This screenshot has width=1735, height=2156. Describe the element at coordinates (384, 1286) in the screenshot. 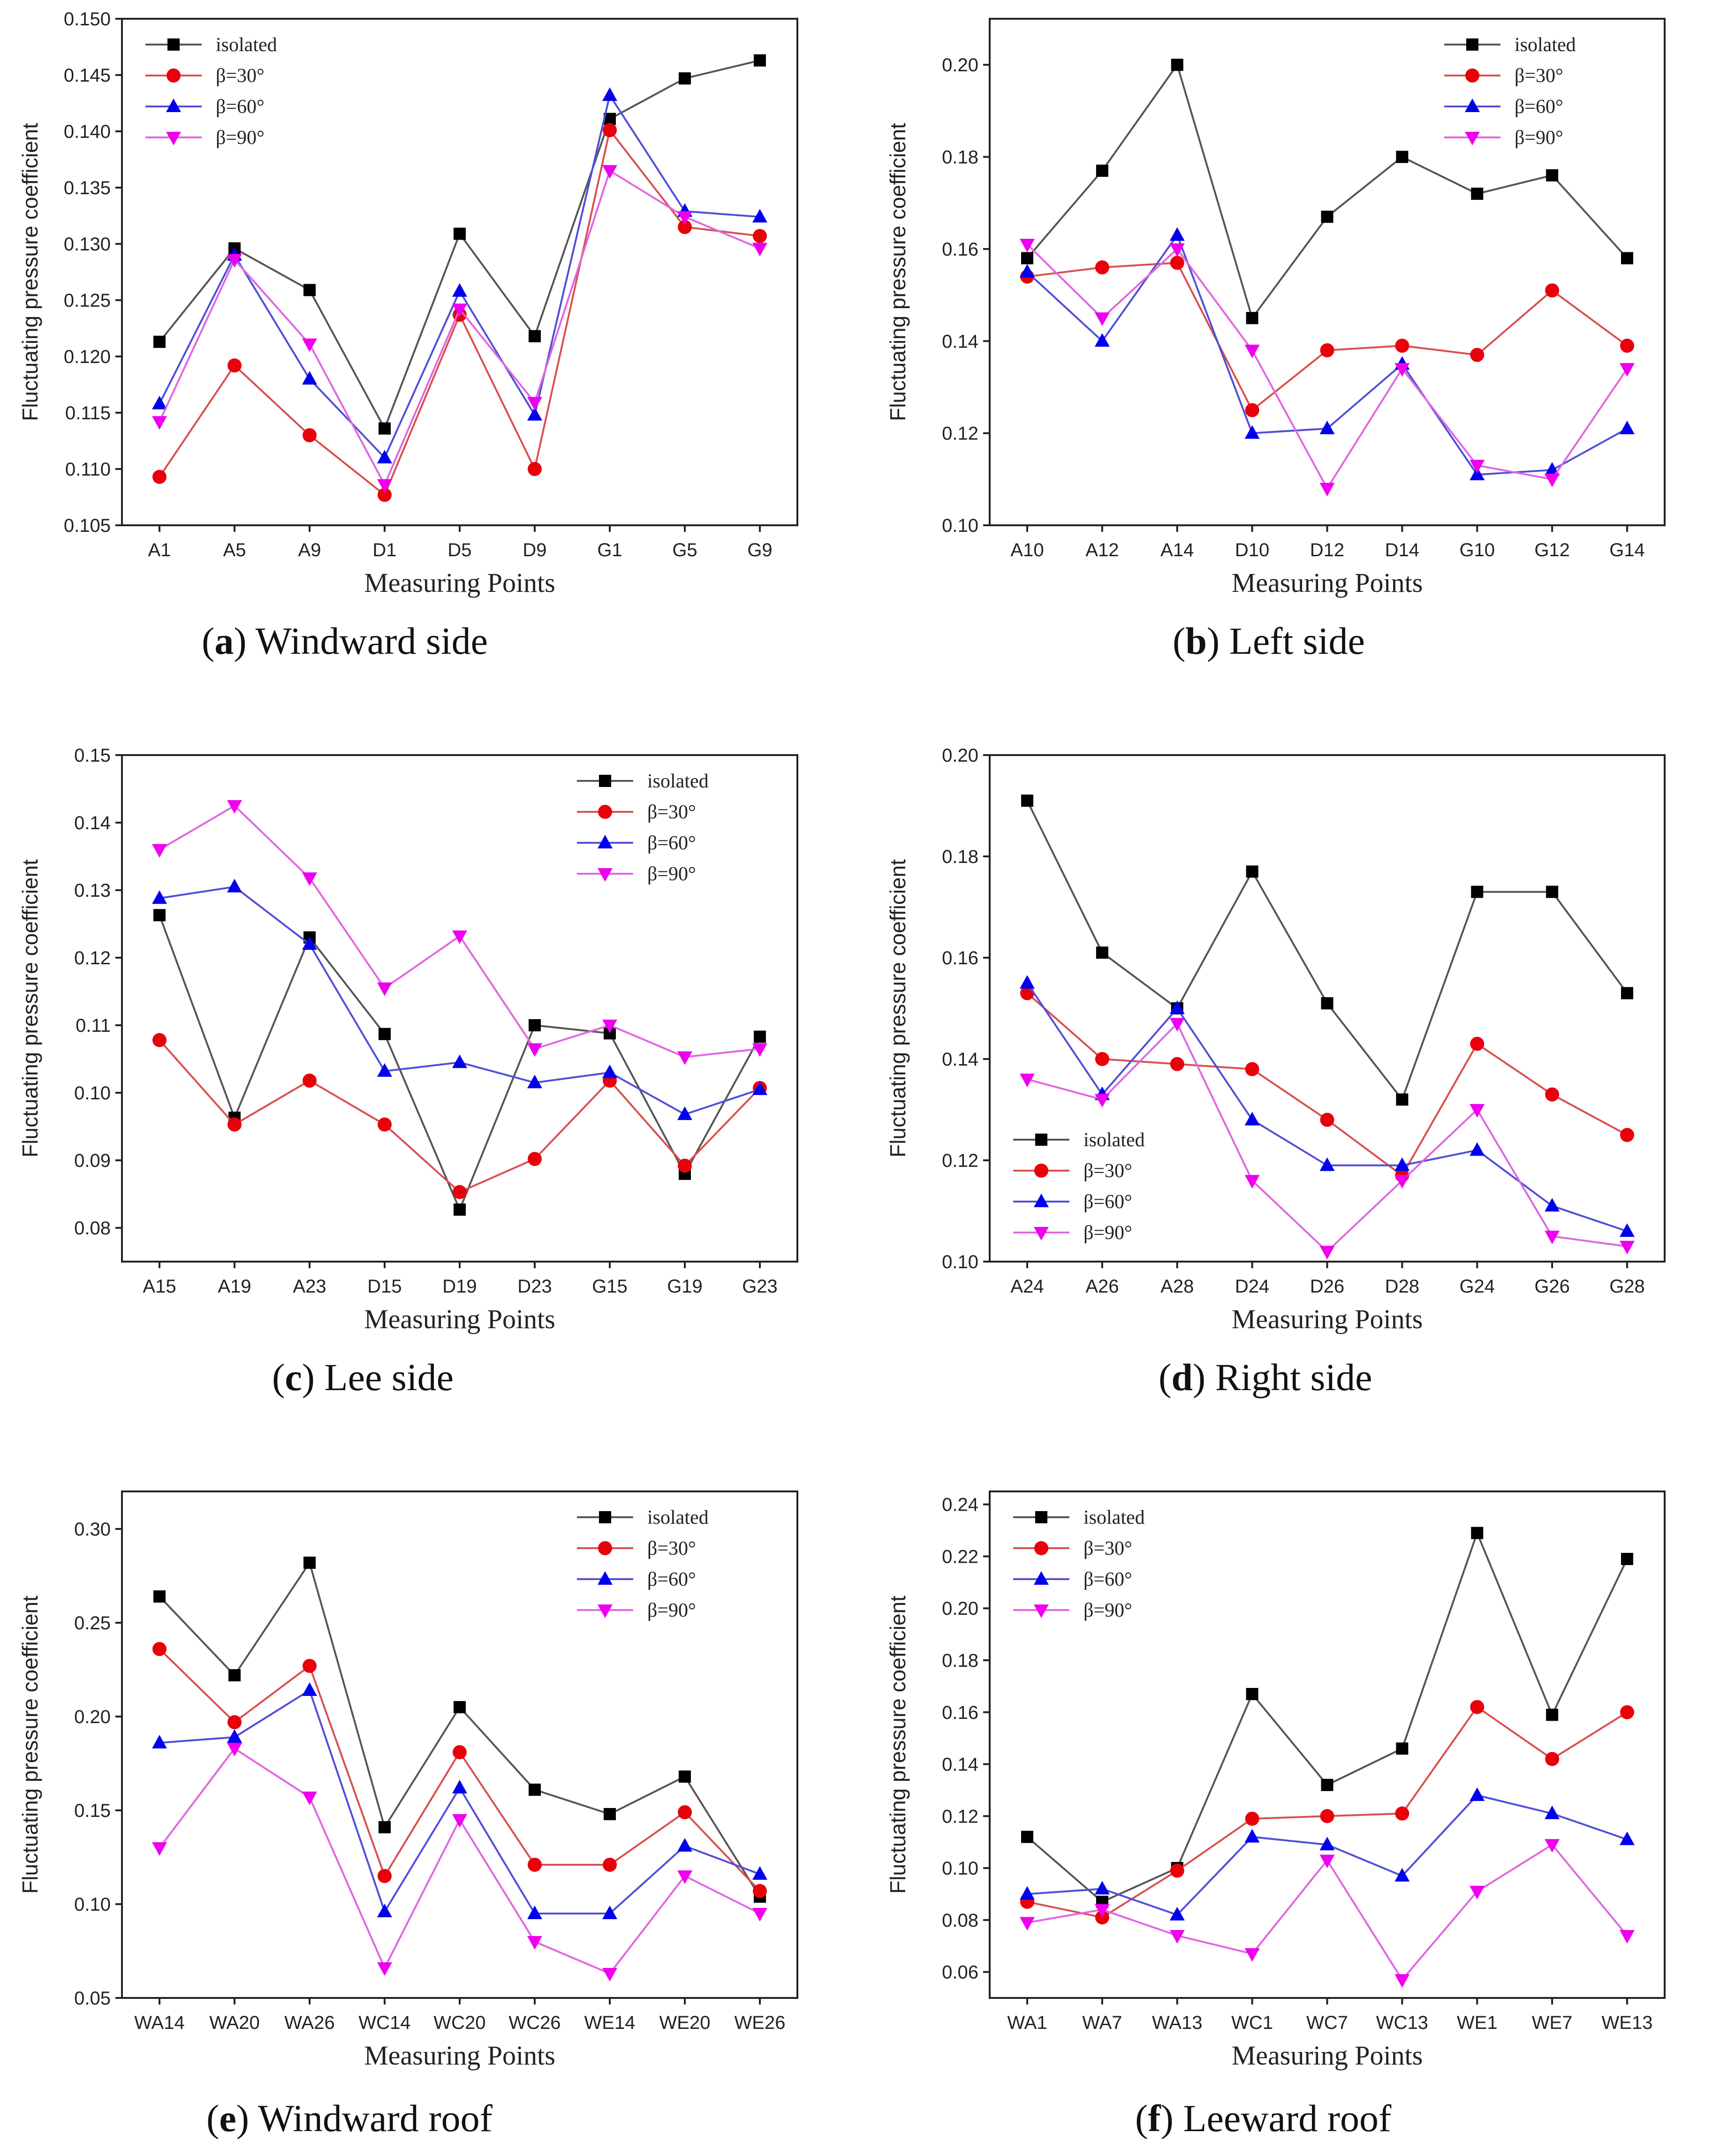

I see `x-tick-label: D15` at that location.